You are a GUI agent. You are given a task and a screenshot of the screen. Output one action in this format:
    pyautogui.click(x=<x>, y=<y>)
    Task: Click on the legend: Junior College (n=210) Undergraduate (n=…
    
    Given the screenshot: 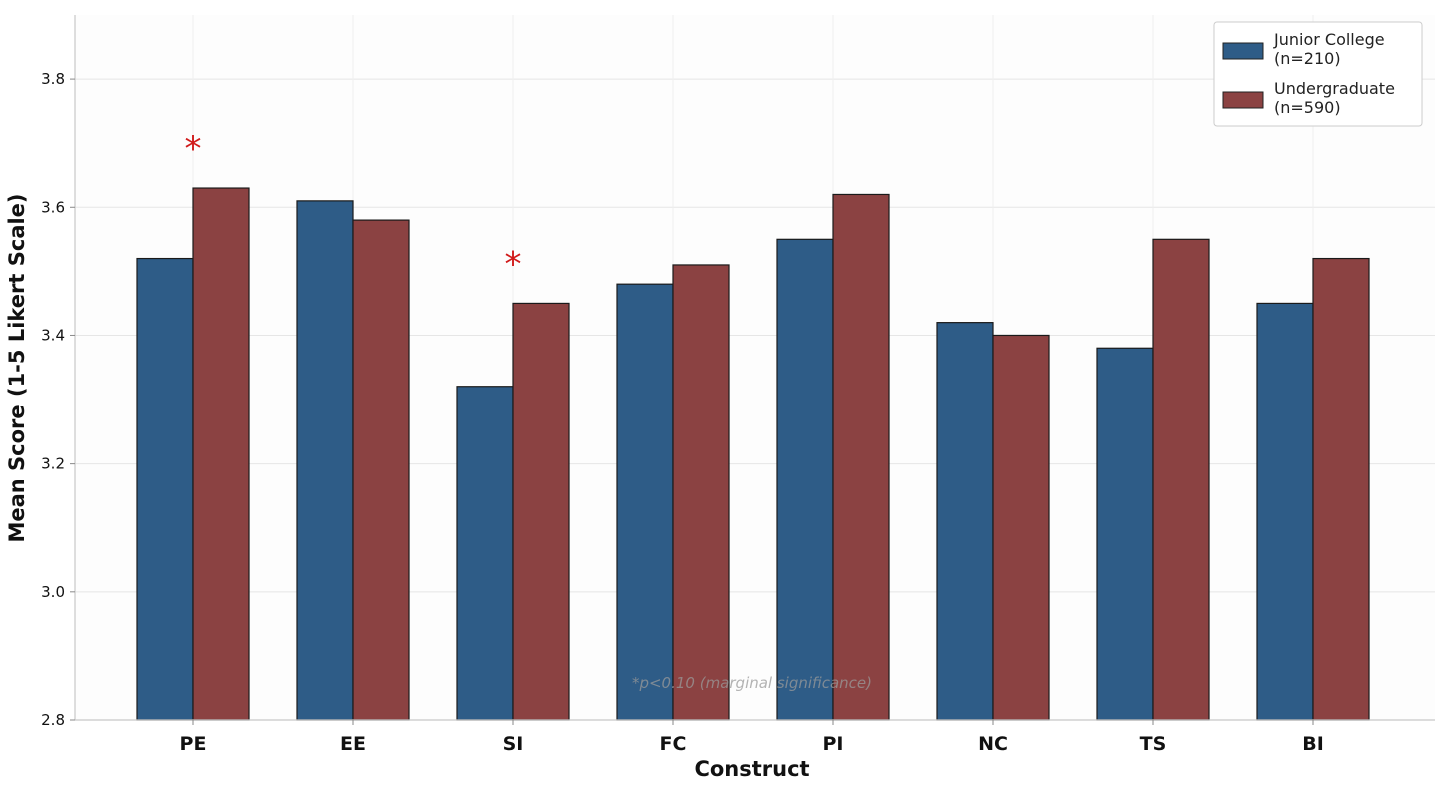 What is the action you would take?
    pyautogui.click(x=1318, y=74)
    